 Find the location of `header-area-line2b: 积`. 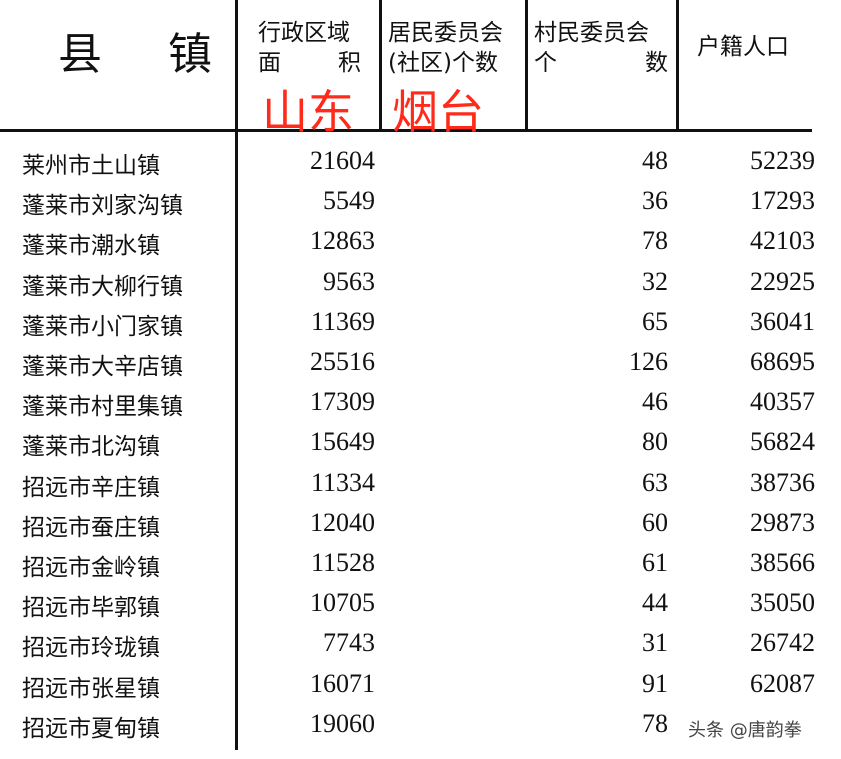

header-area-line2b: 积 is located at coordinates (349, 63).